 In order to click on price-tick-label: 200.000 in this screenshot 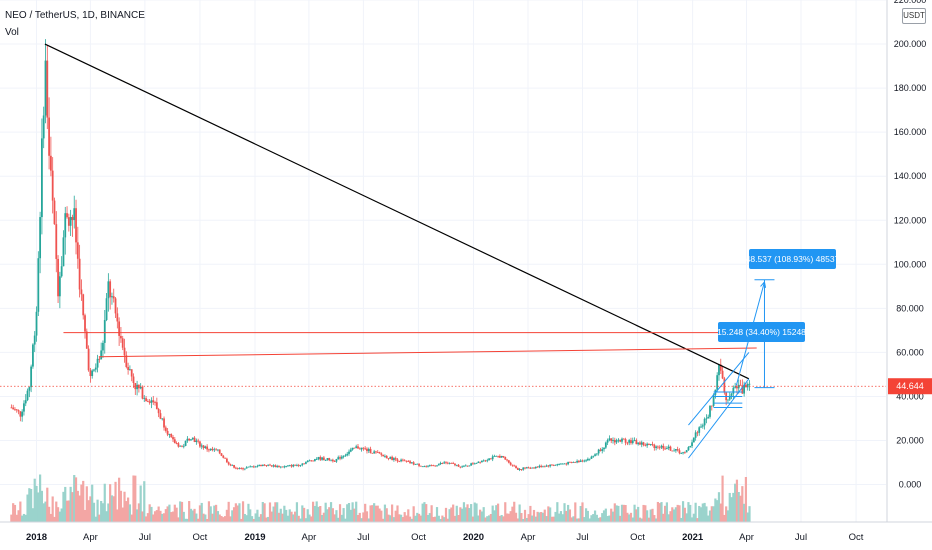, I will do `click(910, 44)`.